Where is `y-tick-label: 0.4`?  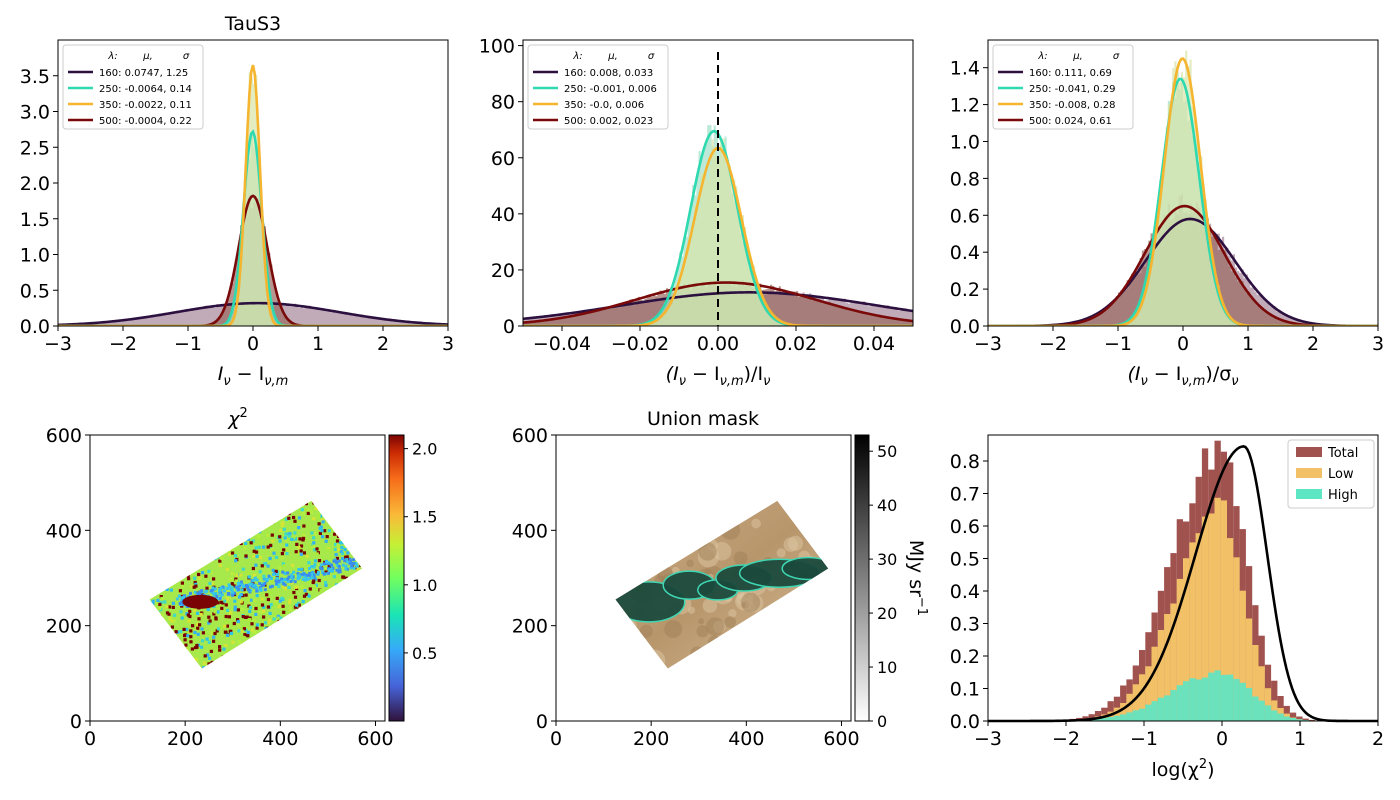
y-tick-label: 0.4 is located at coordinates (965, 253).